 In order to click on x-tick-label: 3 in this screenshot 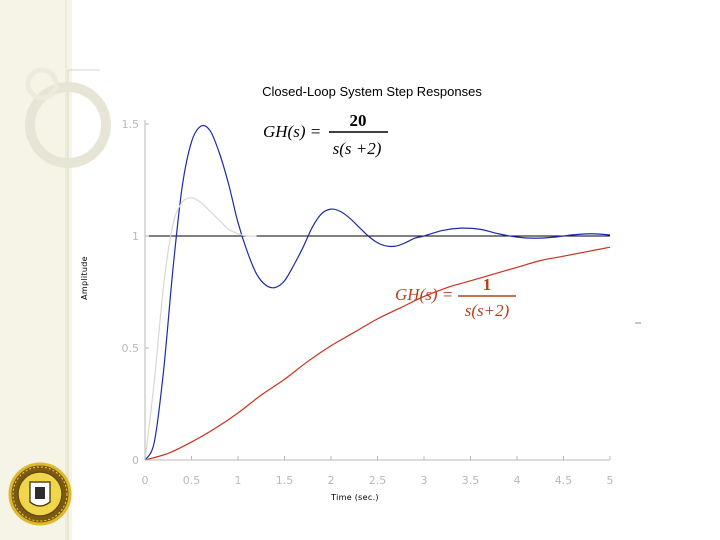, I will do `click(424, 480)`.